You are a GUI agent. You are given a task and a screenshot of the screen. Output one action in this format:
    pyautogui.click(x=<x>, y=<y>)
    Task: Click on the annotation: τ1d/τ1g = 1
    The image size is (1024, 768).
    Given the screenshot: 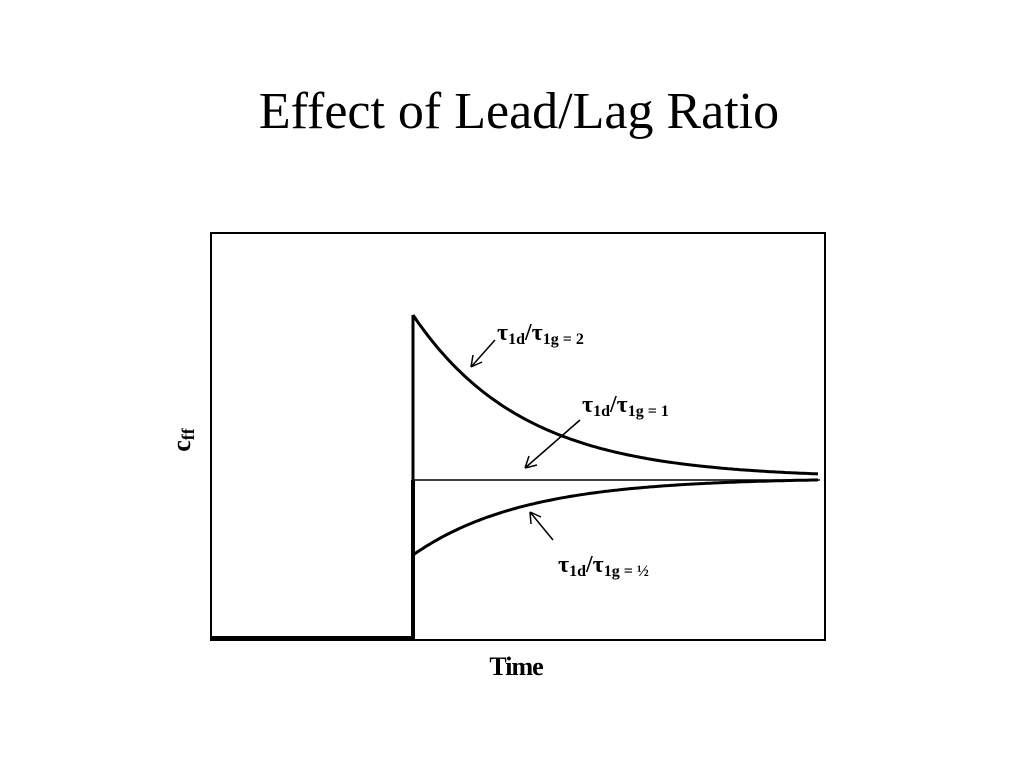 What is the action you would take?
    pyautogui.click(x=625, y=406)
    